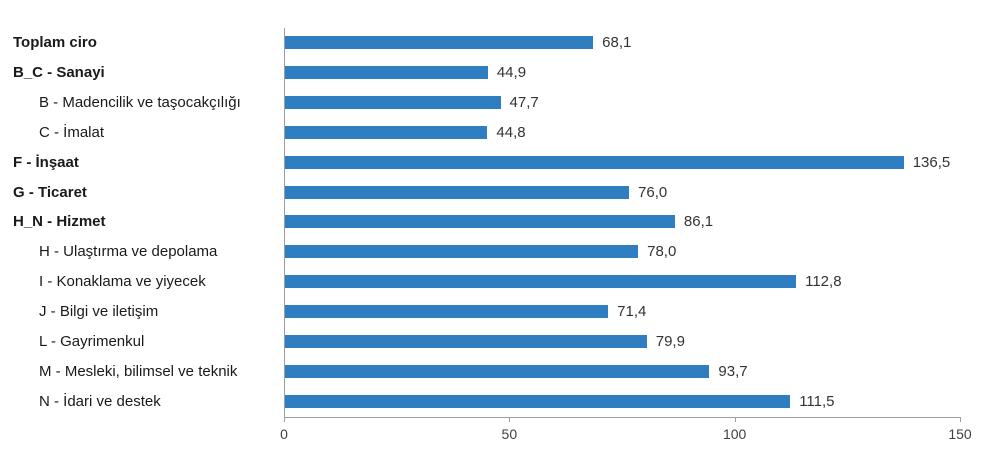 The height and width of the screenshot is (462, 1000). Describe the element at coordinates (670, 341) in the screenshot. I see `bar-value-label: 79,9` at that location.